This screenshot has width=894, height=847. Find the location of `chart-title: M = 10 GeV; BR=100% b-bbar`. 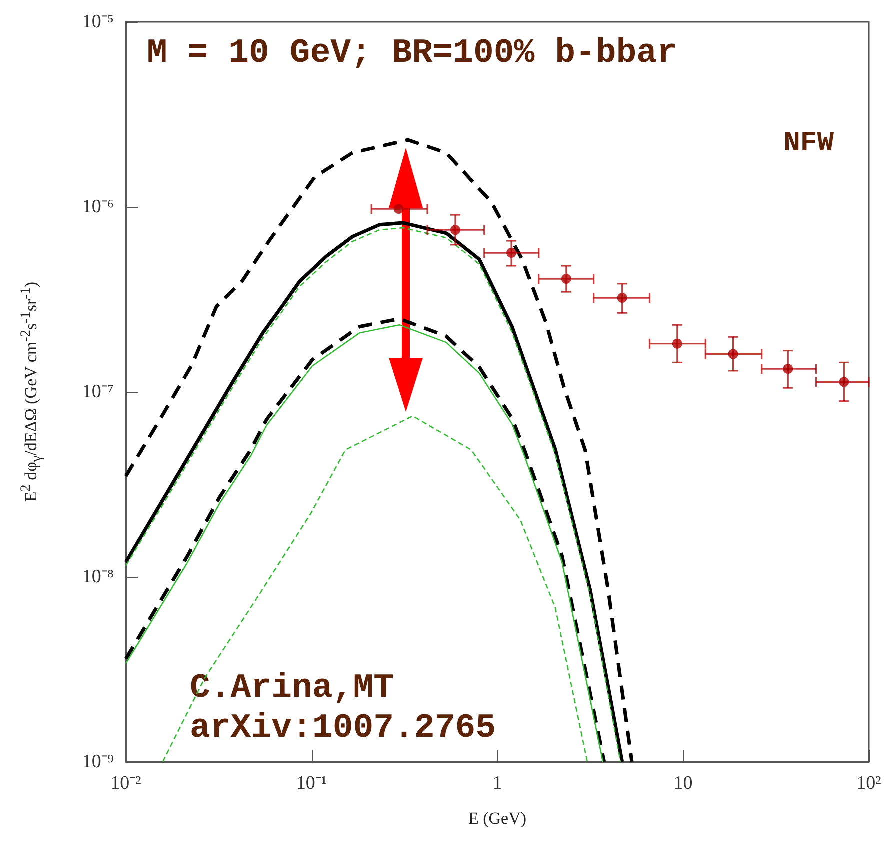

chart-title: M = 10 GeV; BR=100% b-bbar is located at coordinates (412, 54).